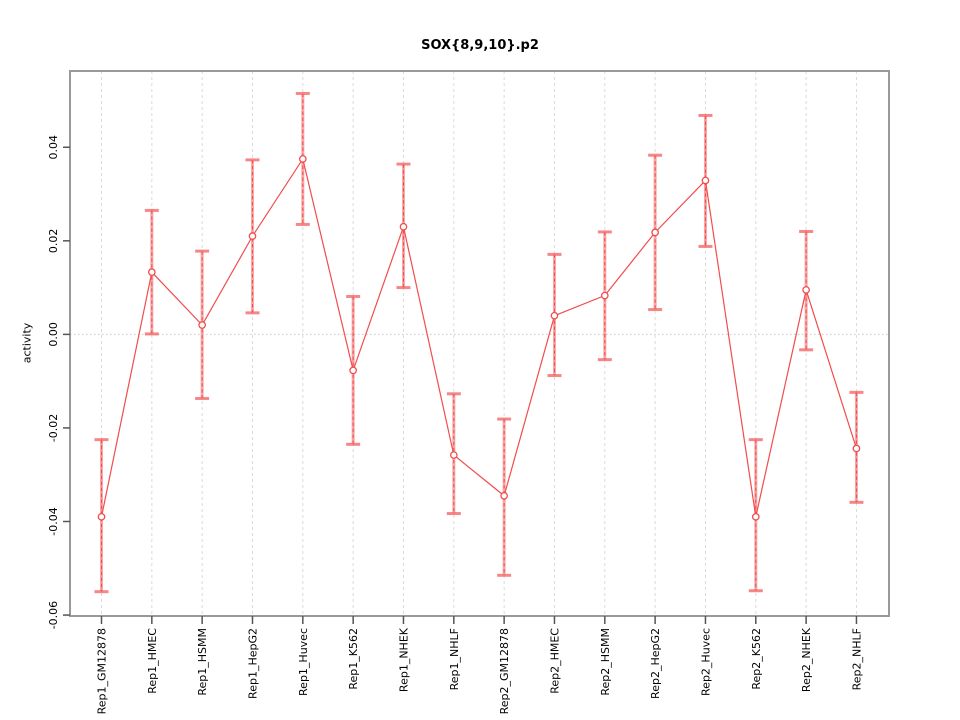 The height and width of the screenshot is (720, 960). I want to click on x-tick-label: Rep2_Huvec, so click(705, 662).